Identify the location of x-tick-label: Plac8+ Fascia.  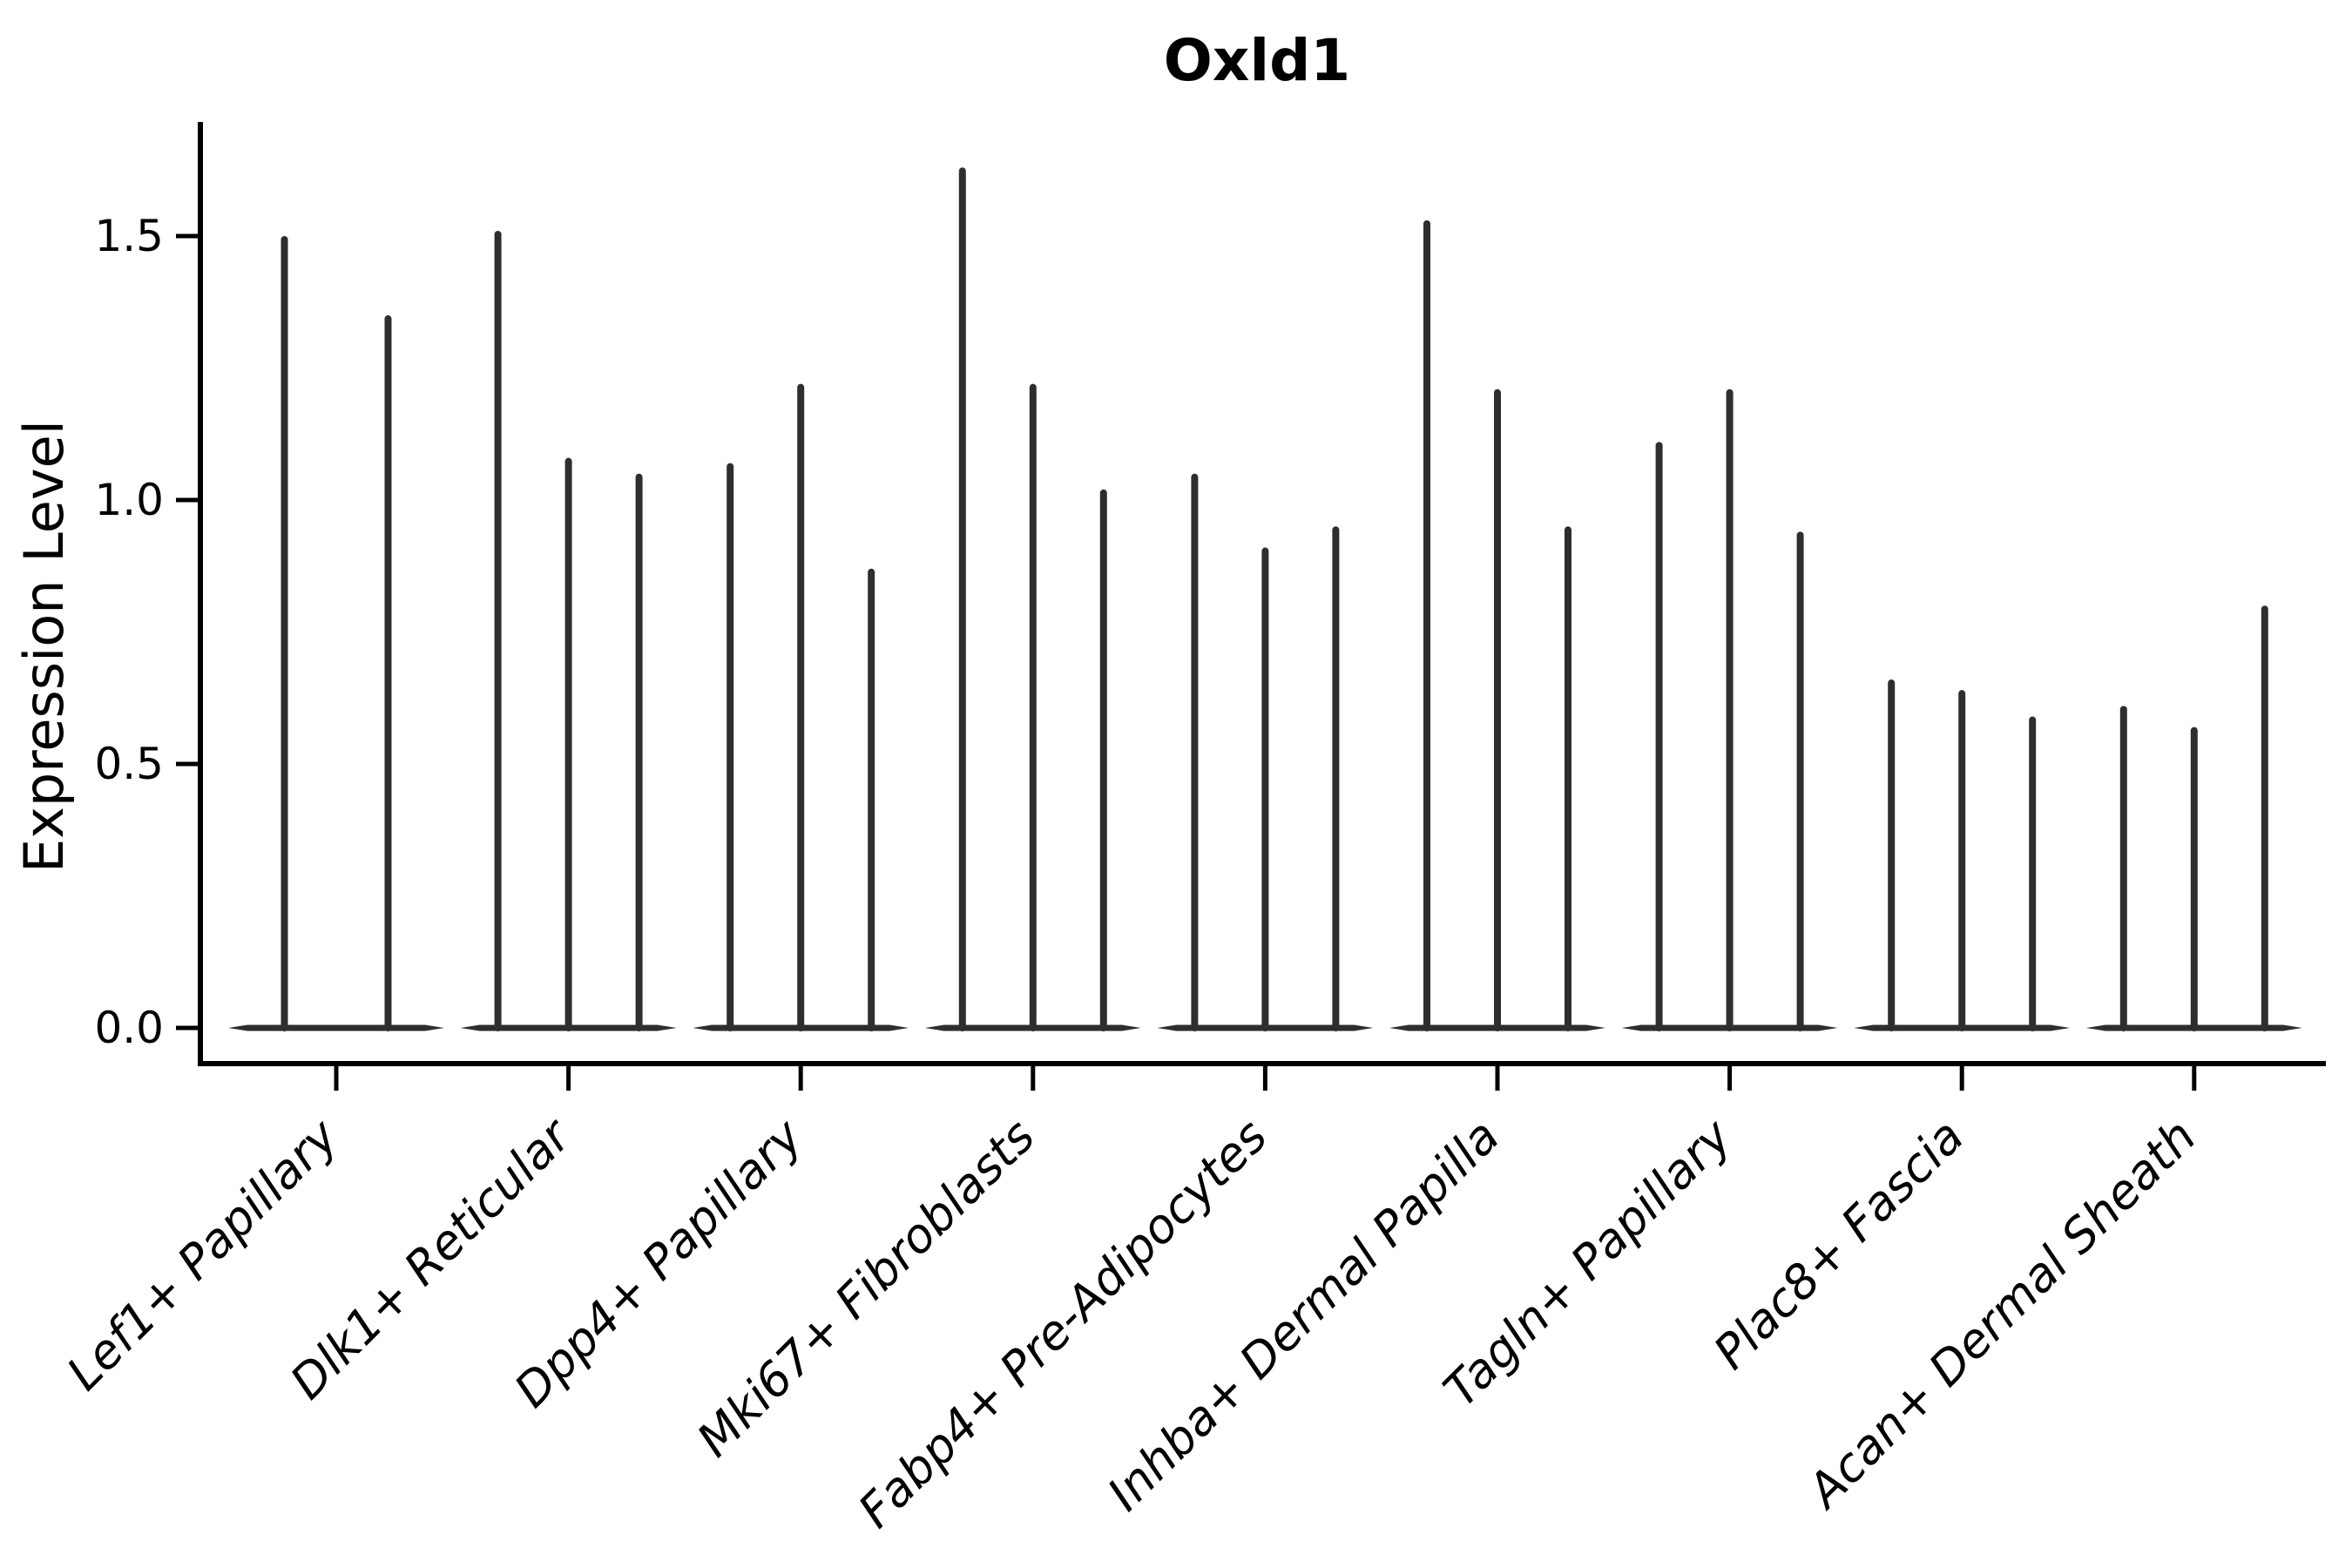
(1838, 1244).